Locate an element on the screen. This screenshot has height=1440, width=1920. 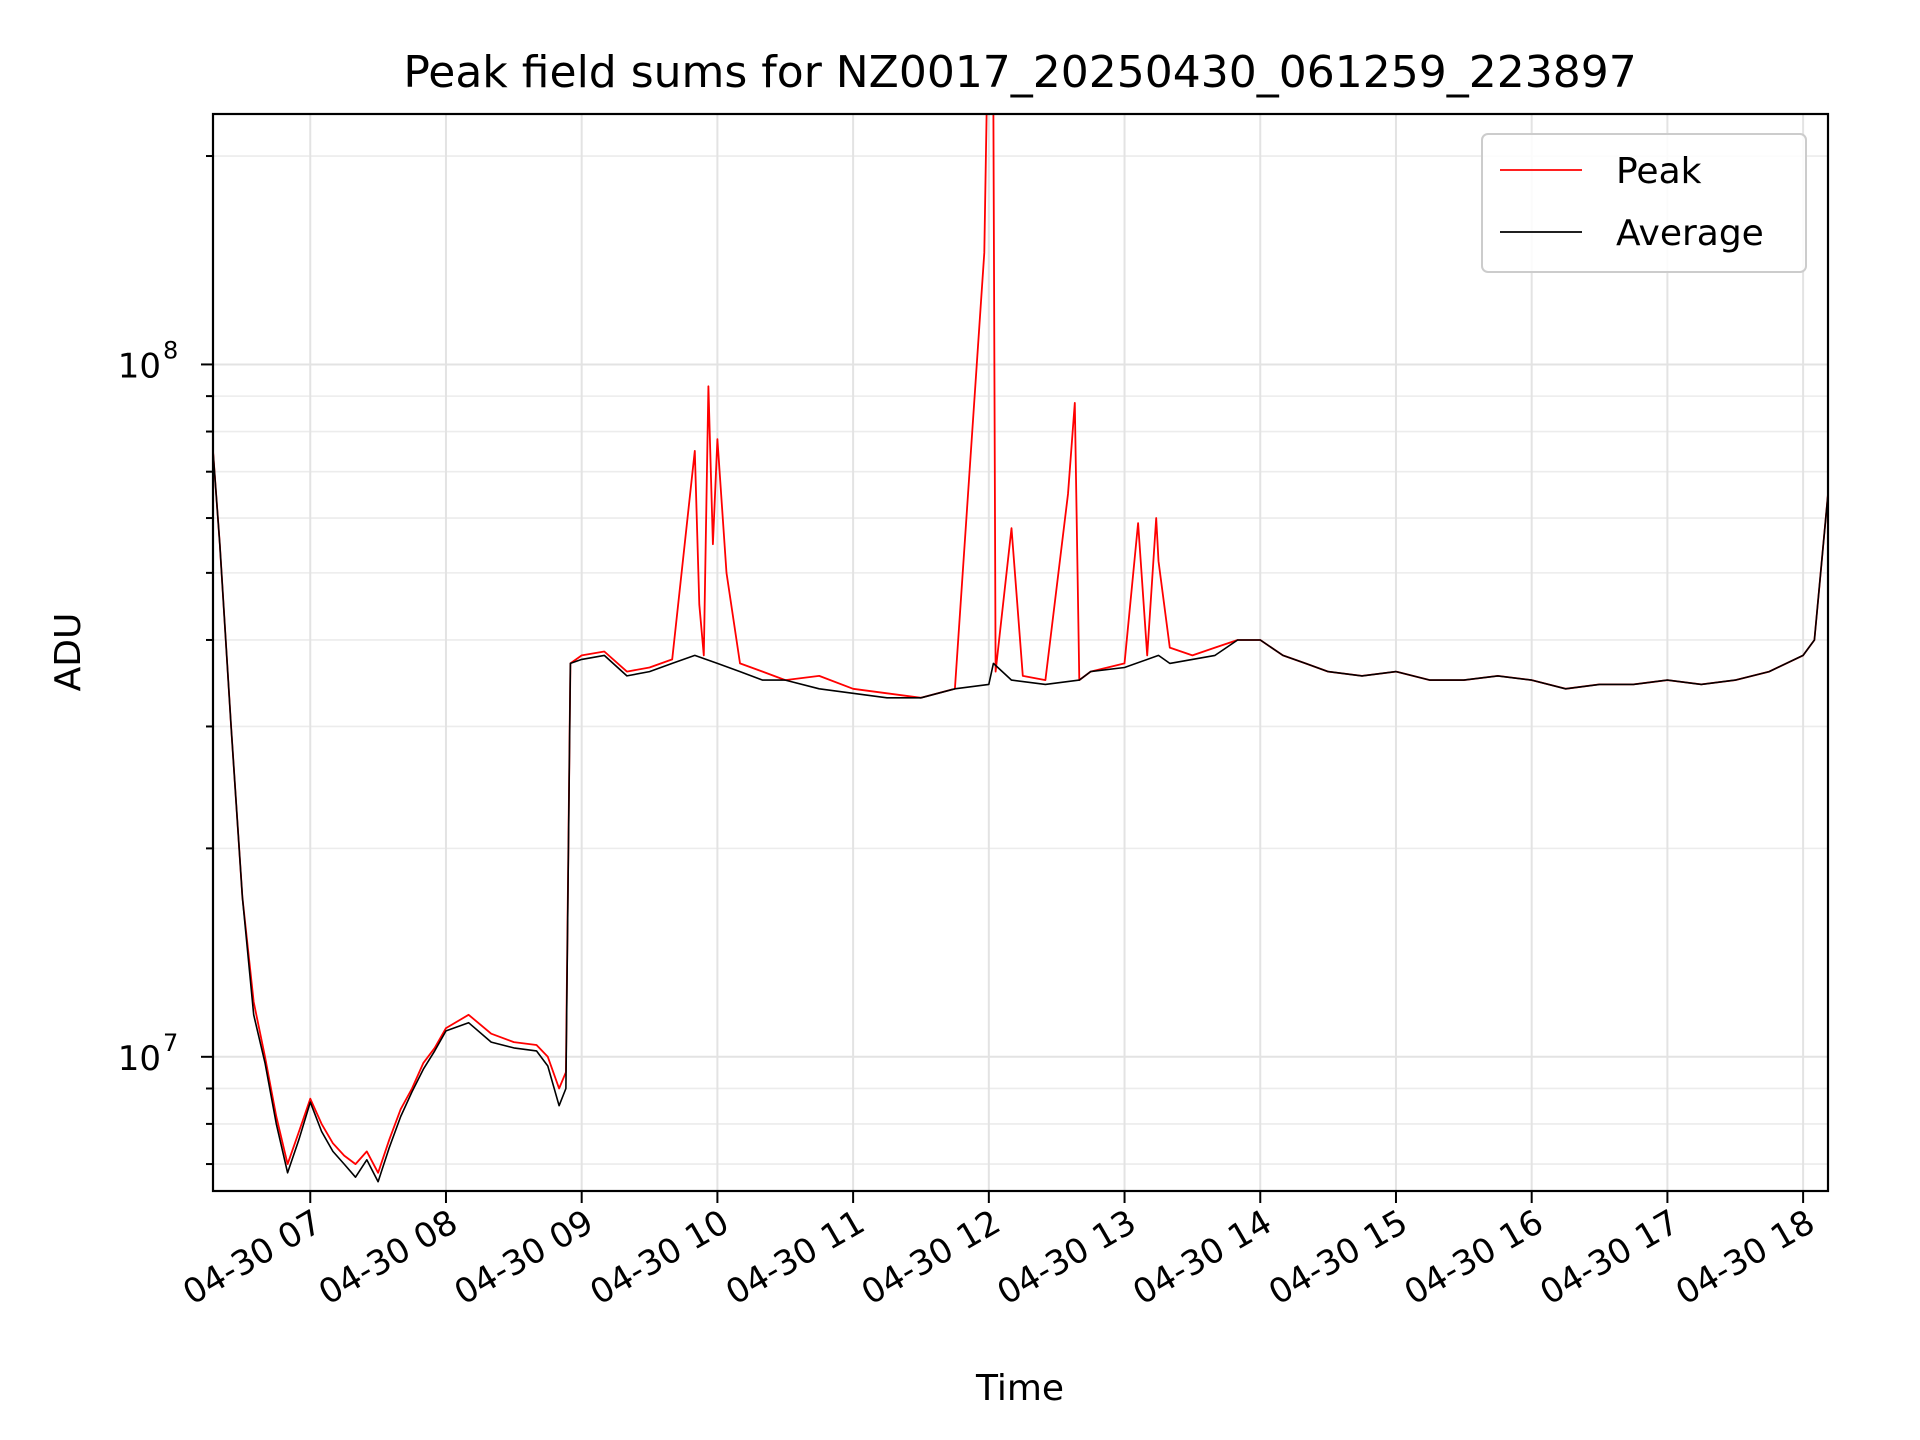
y-axis-label: ADU is located at coordinates (68, 652).